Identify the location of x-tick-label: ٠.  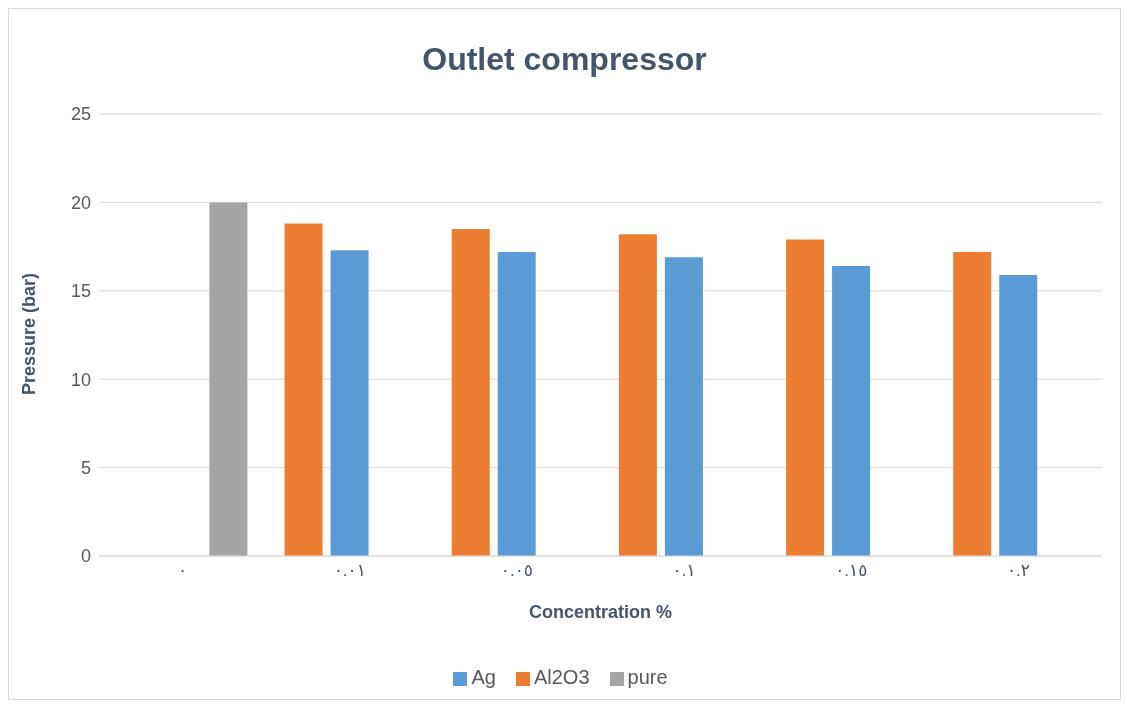
(183, 571).